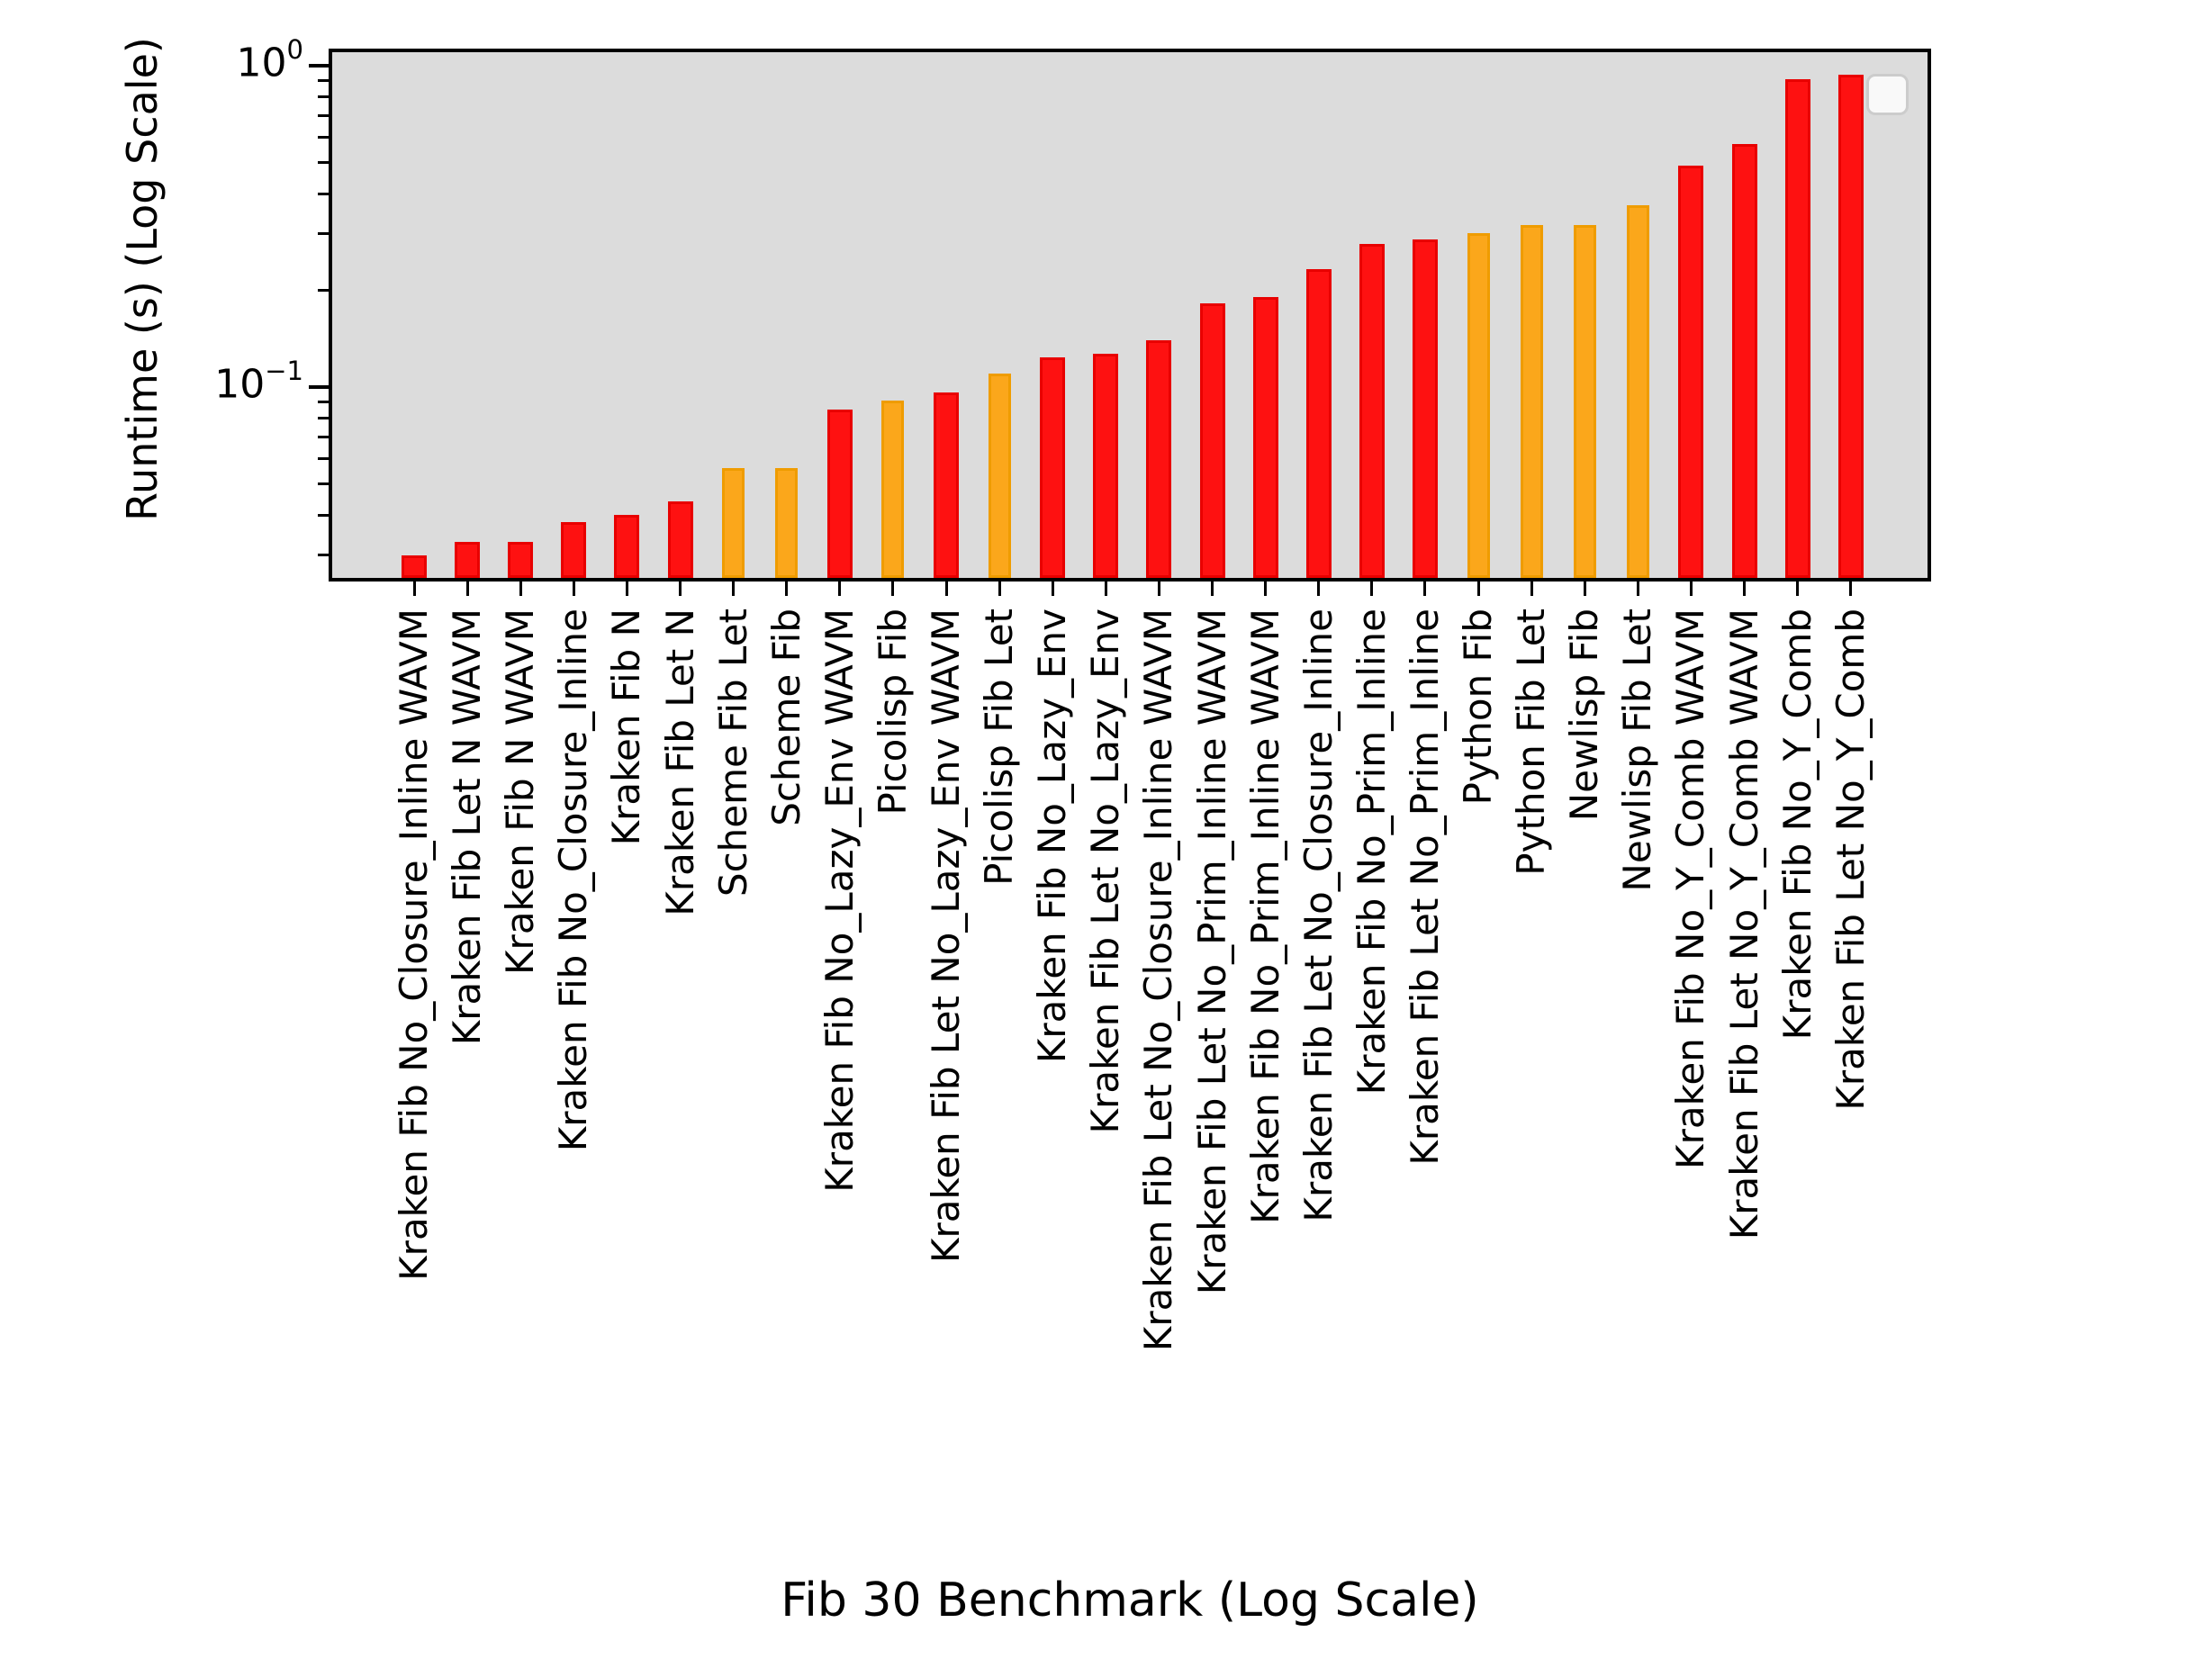 The height and width of the screenshot is (1659, 2212). Describe the element at coordinates (1318, 915) in the screenshot. I see `x-tick-label: Kraken Fib Let No_Closure_Inline` at that location.